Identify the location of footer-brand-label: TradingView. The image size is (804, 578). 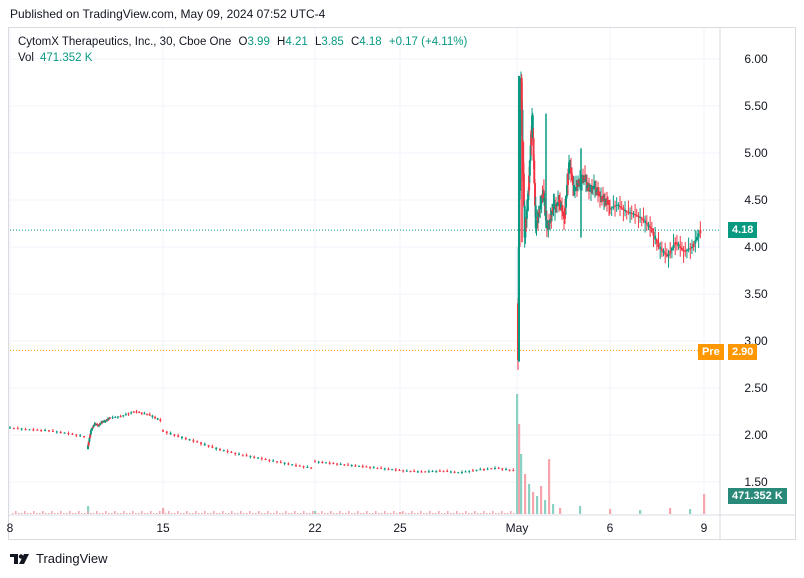
(72, 558).